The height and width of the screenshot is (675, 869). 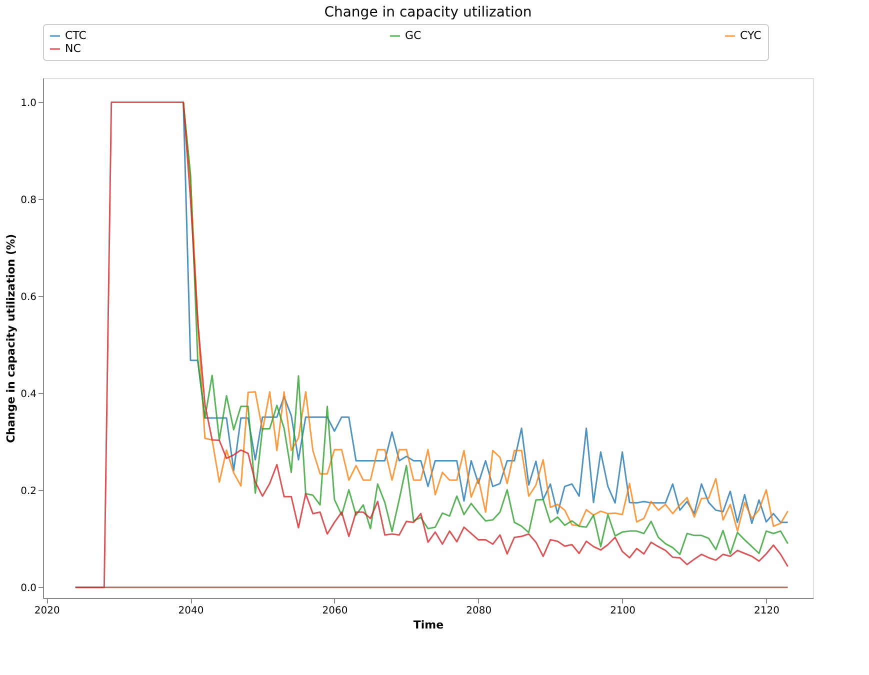 I want to click on y-tick-label: 0.4, so click(x=28, y=394).